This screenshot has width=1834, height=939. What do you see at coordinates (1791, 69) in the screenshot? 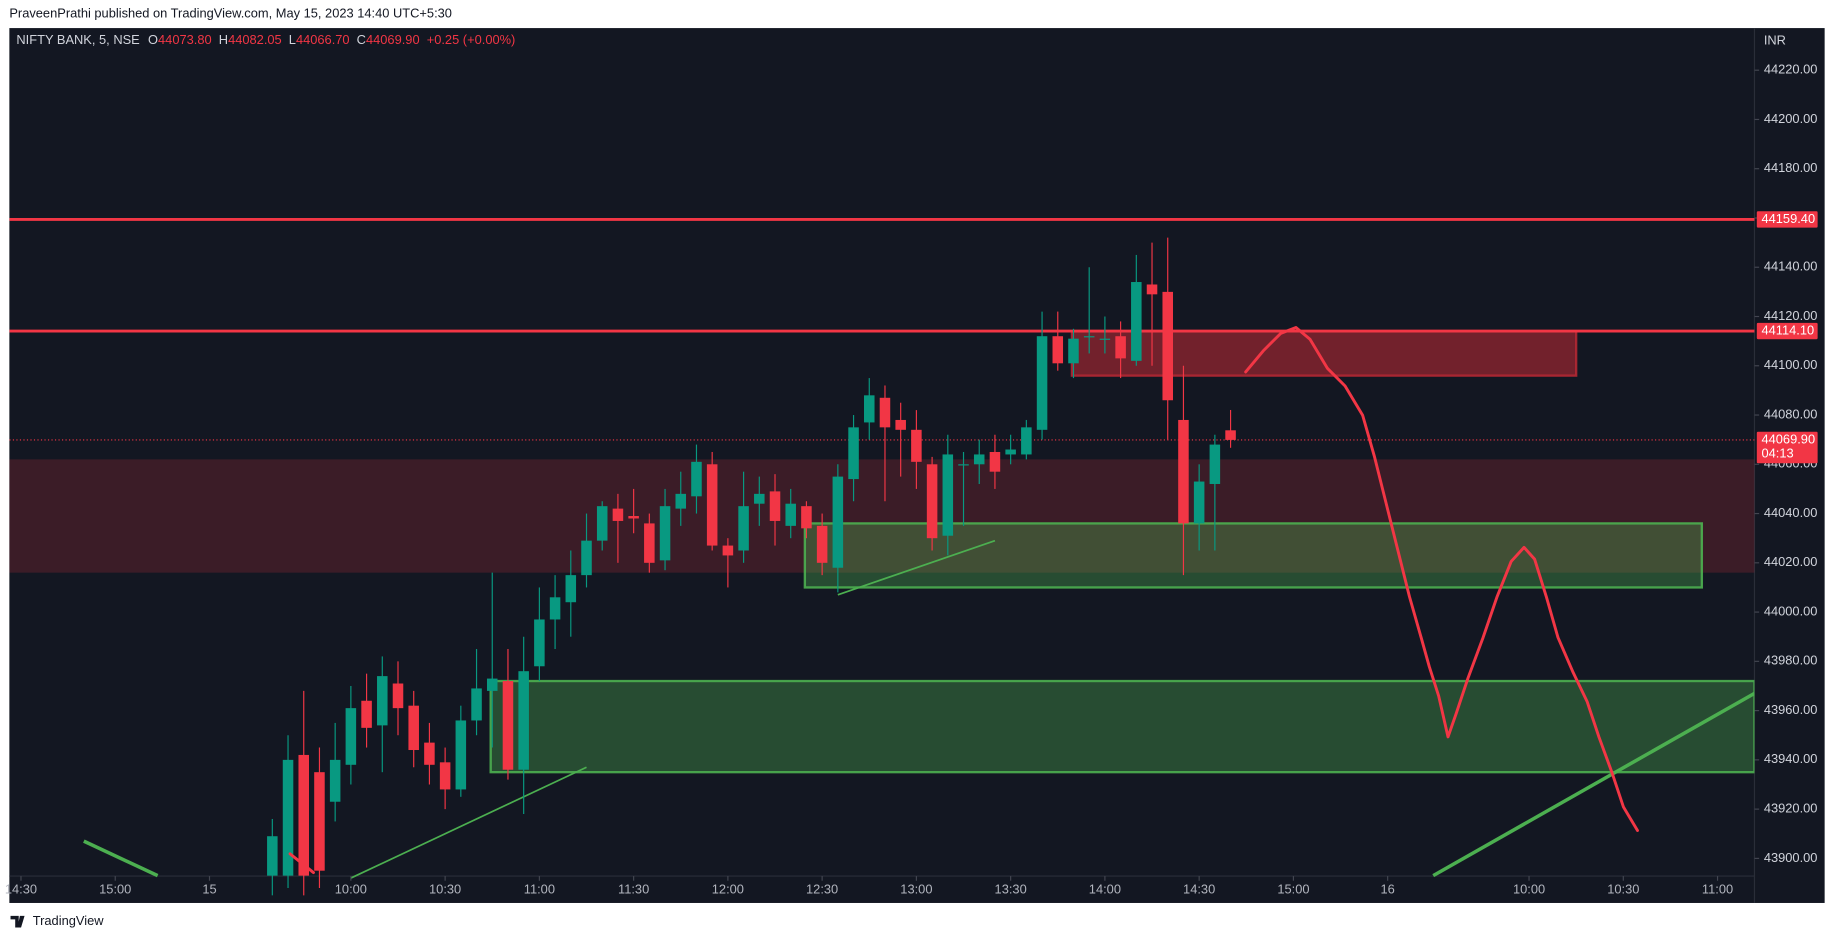
I see `y-tick-label: 44220.00` at bounding box center [1791, 69].